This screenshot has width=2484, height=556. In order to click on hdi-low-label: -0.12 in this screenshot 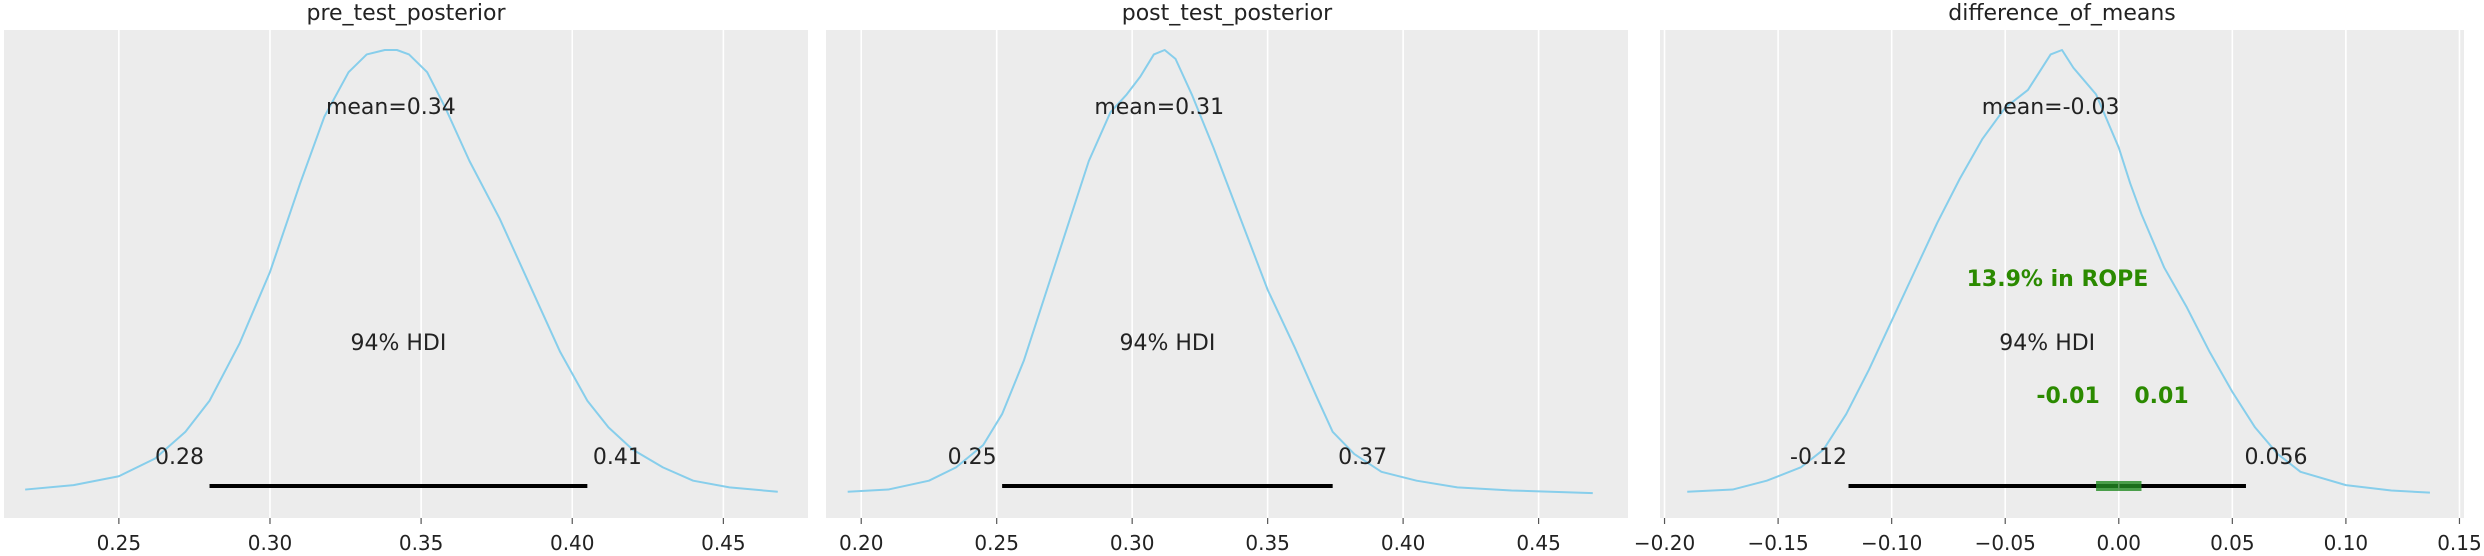, I will do `click(1818, 457)`.